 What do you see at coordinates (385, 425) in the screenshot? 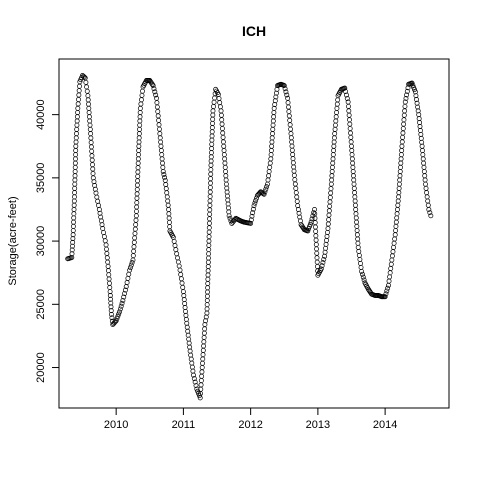
I see `x-tick-label: 2014` at bounding box center [385, 425].